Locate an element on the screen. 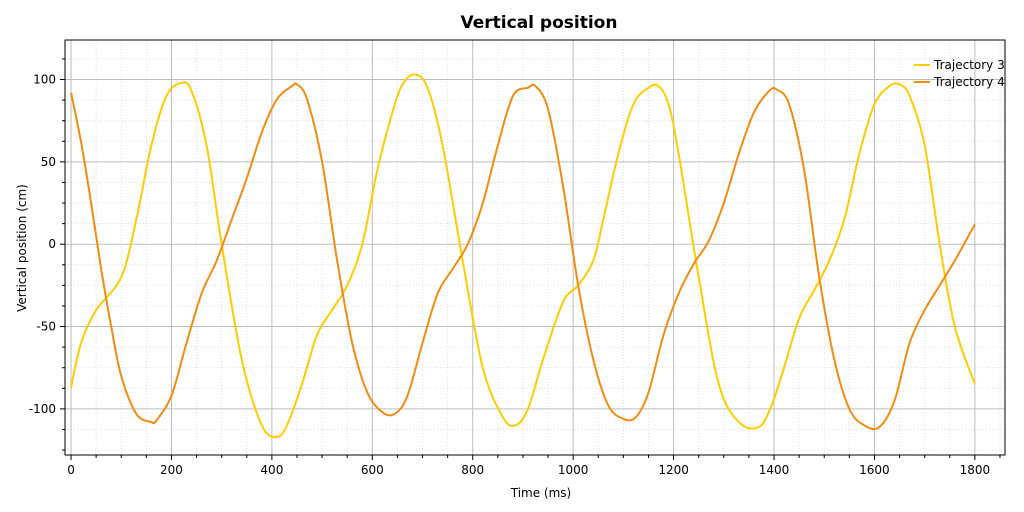 The image size is (1024, 512). legend-label-1: Trajectory 3 is located at coordinates (969, 65).